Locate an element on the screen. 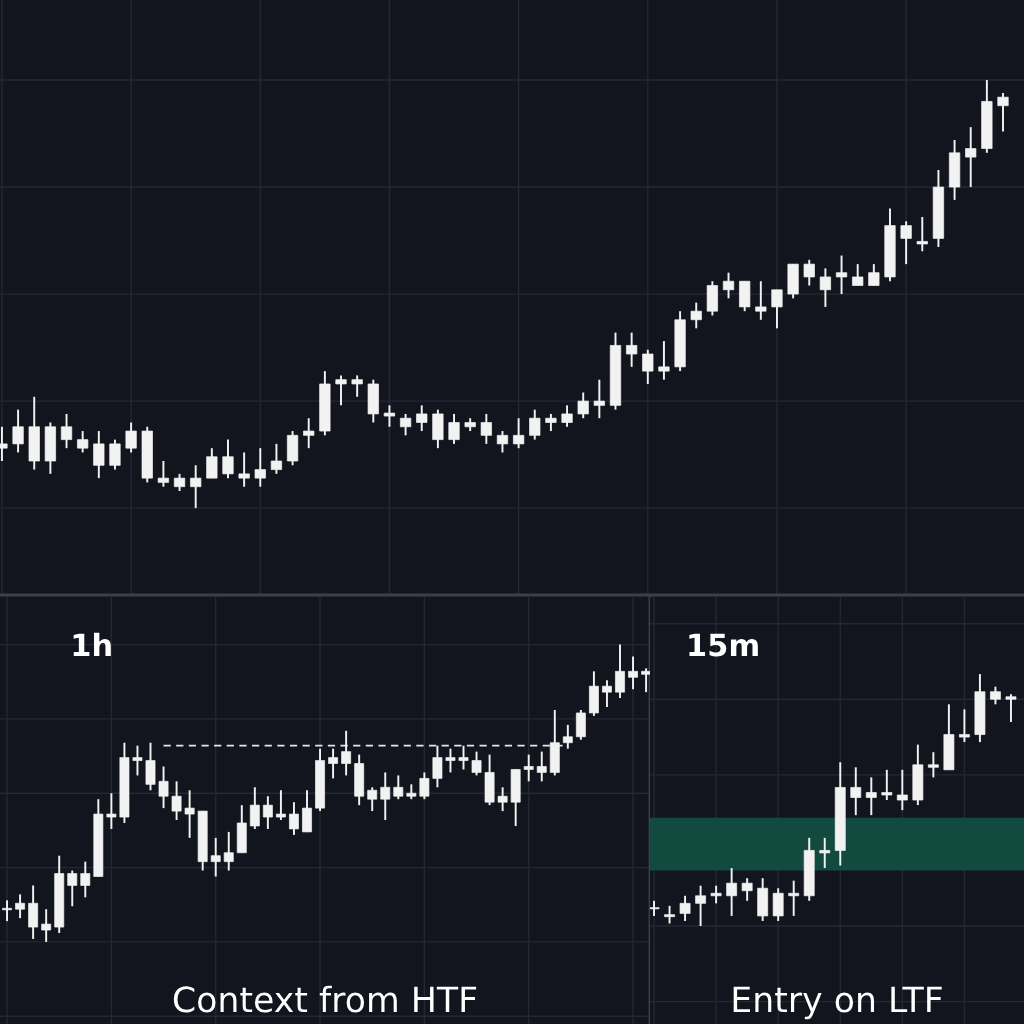 This screenshot has width=1024, height=1024. text: Context from HTF is located at coordinates (325, 999).